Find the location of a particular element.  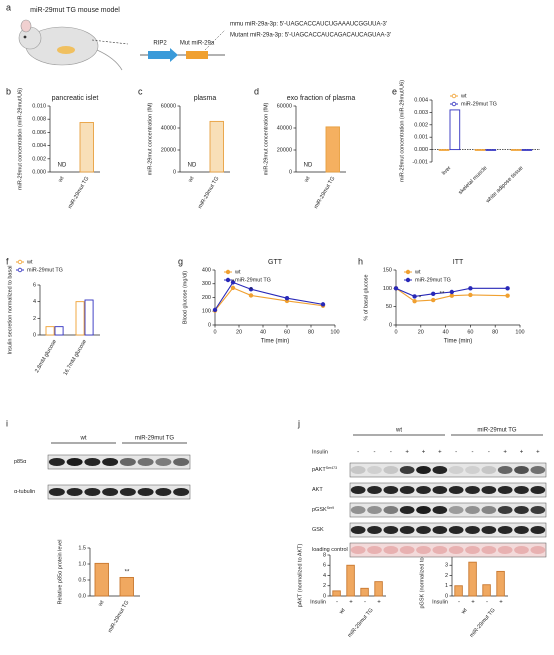

blot-row-label: pAKTSer473 is located at coordinates (324, 470).